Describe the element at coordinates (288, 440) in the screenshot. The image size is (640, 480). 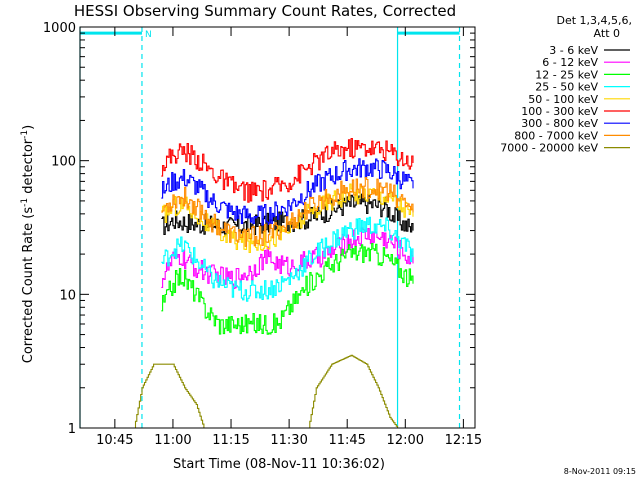
I see `x-tick-label: 11:30` at that location.